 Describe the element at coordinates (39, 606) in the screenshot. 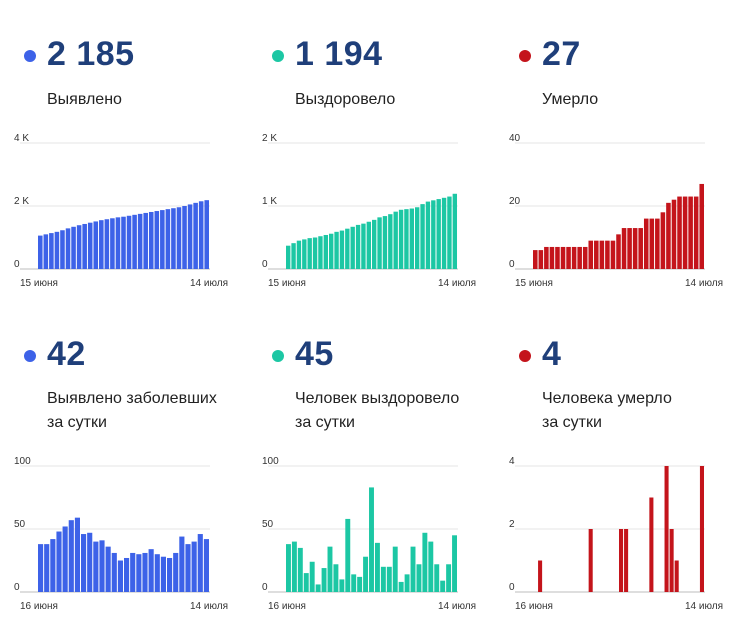

I see `x-start-label: 16 июня` at that location.